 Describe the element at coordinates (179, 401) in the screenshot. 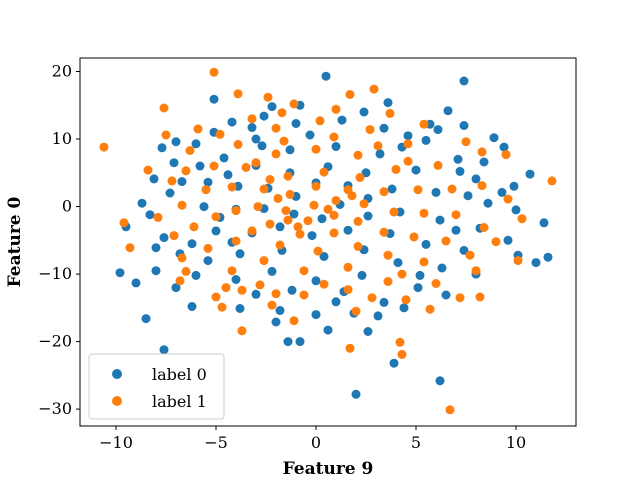

I see `legend-label-1: label 1` at that location.